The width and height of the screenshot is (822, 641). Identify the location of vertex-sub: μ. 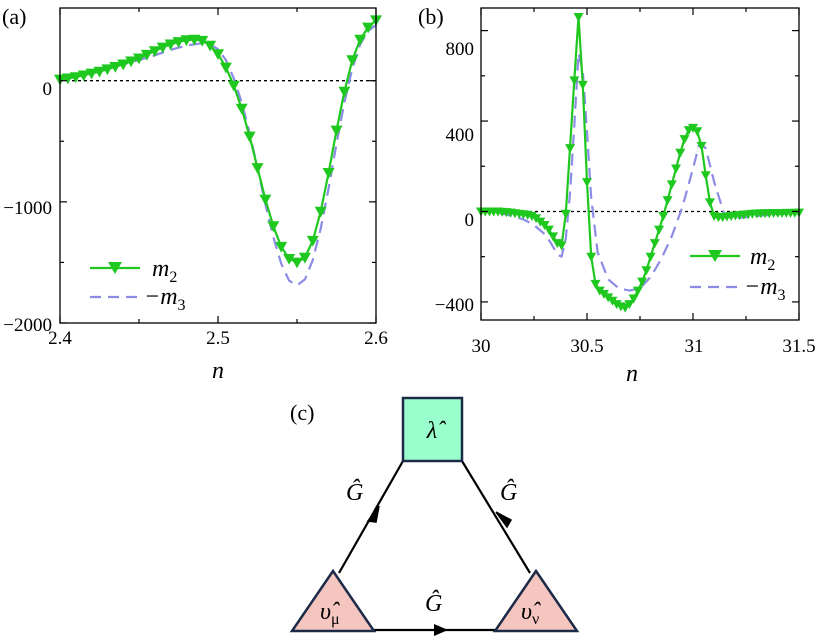
(335, 619).